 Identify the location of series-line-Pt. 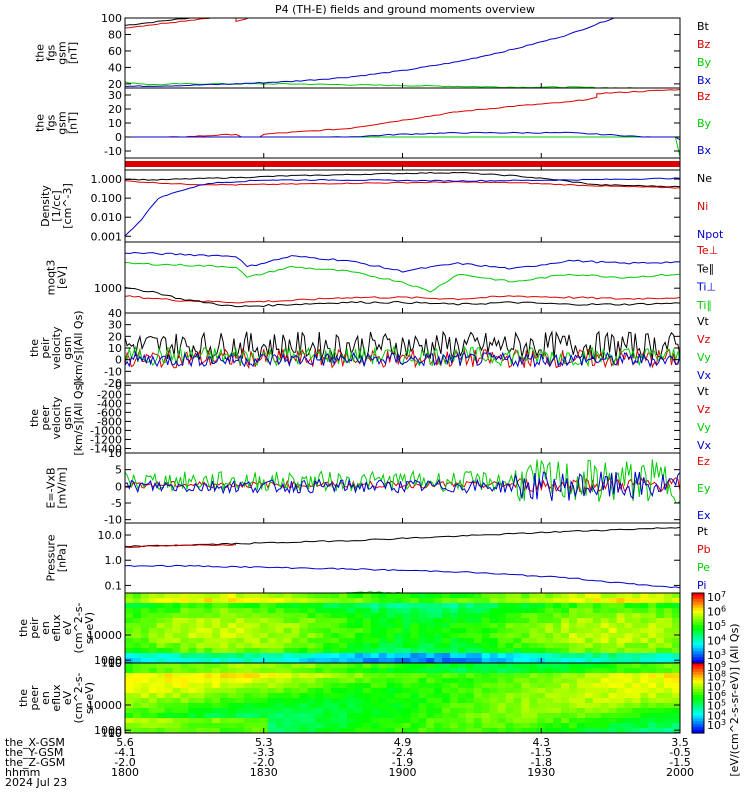
(402, 537).